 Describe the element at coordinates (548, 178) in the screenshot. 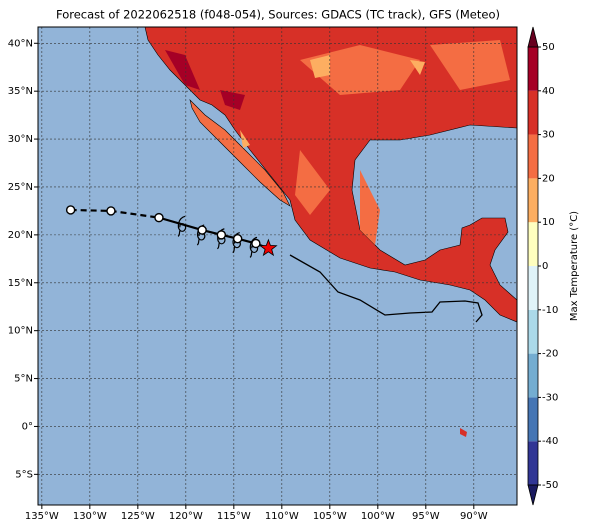

I see `colorbar-tick-label: 20` at that location.